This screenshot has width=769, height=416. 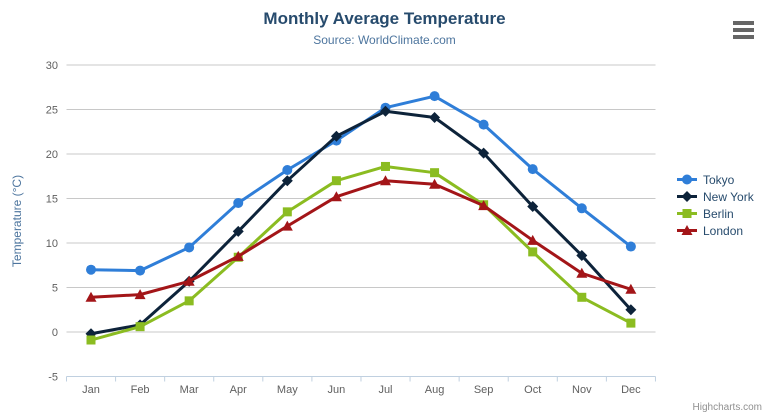 I want to click on y-axis-title: Temperature (°C), so click(x=17, y=221).